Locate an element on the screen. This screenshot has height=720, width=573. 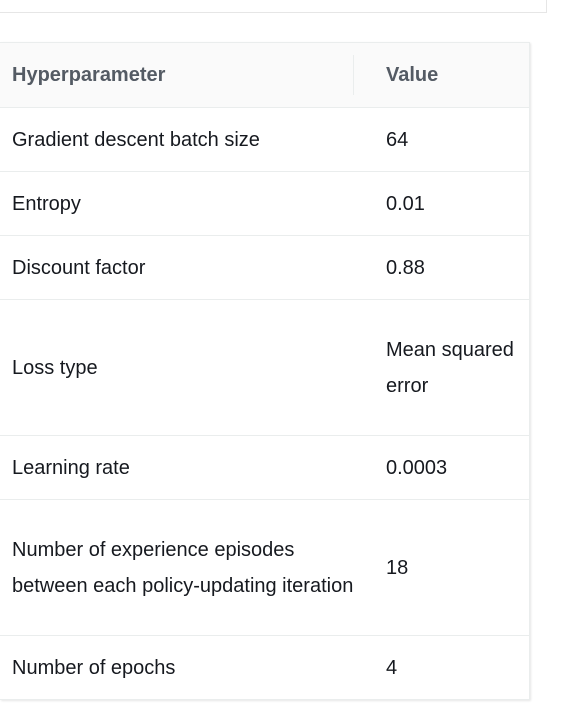
table-header-row: Hyperparameter Value is located at coordinates (264, 75).